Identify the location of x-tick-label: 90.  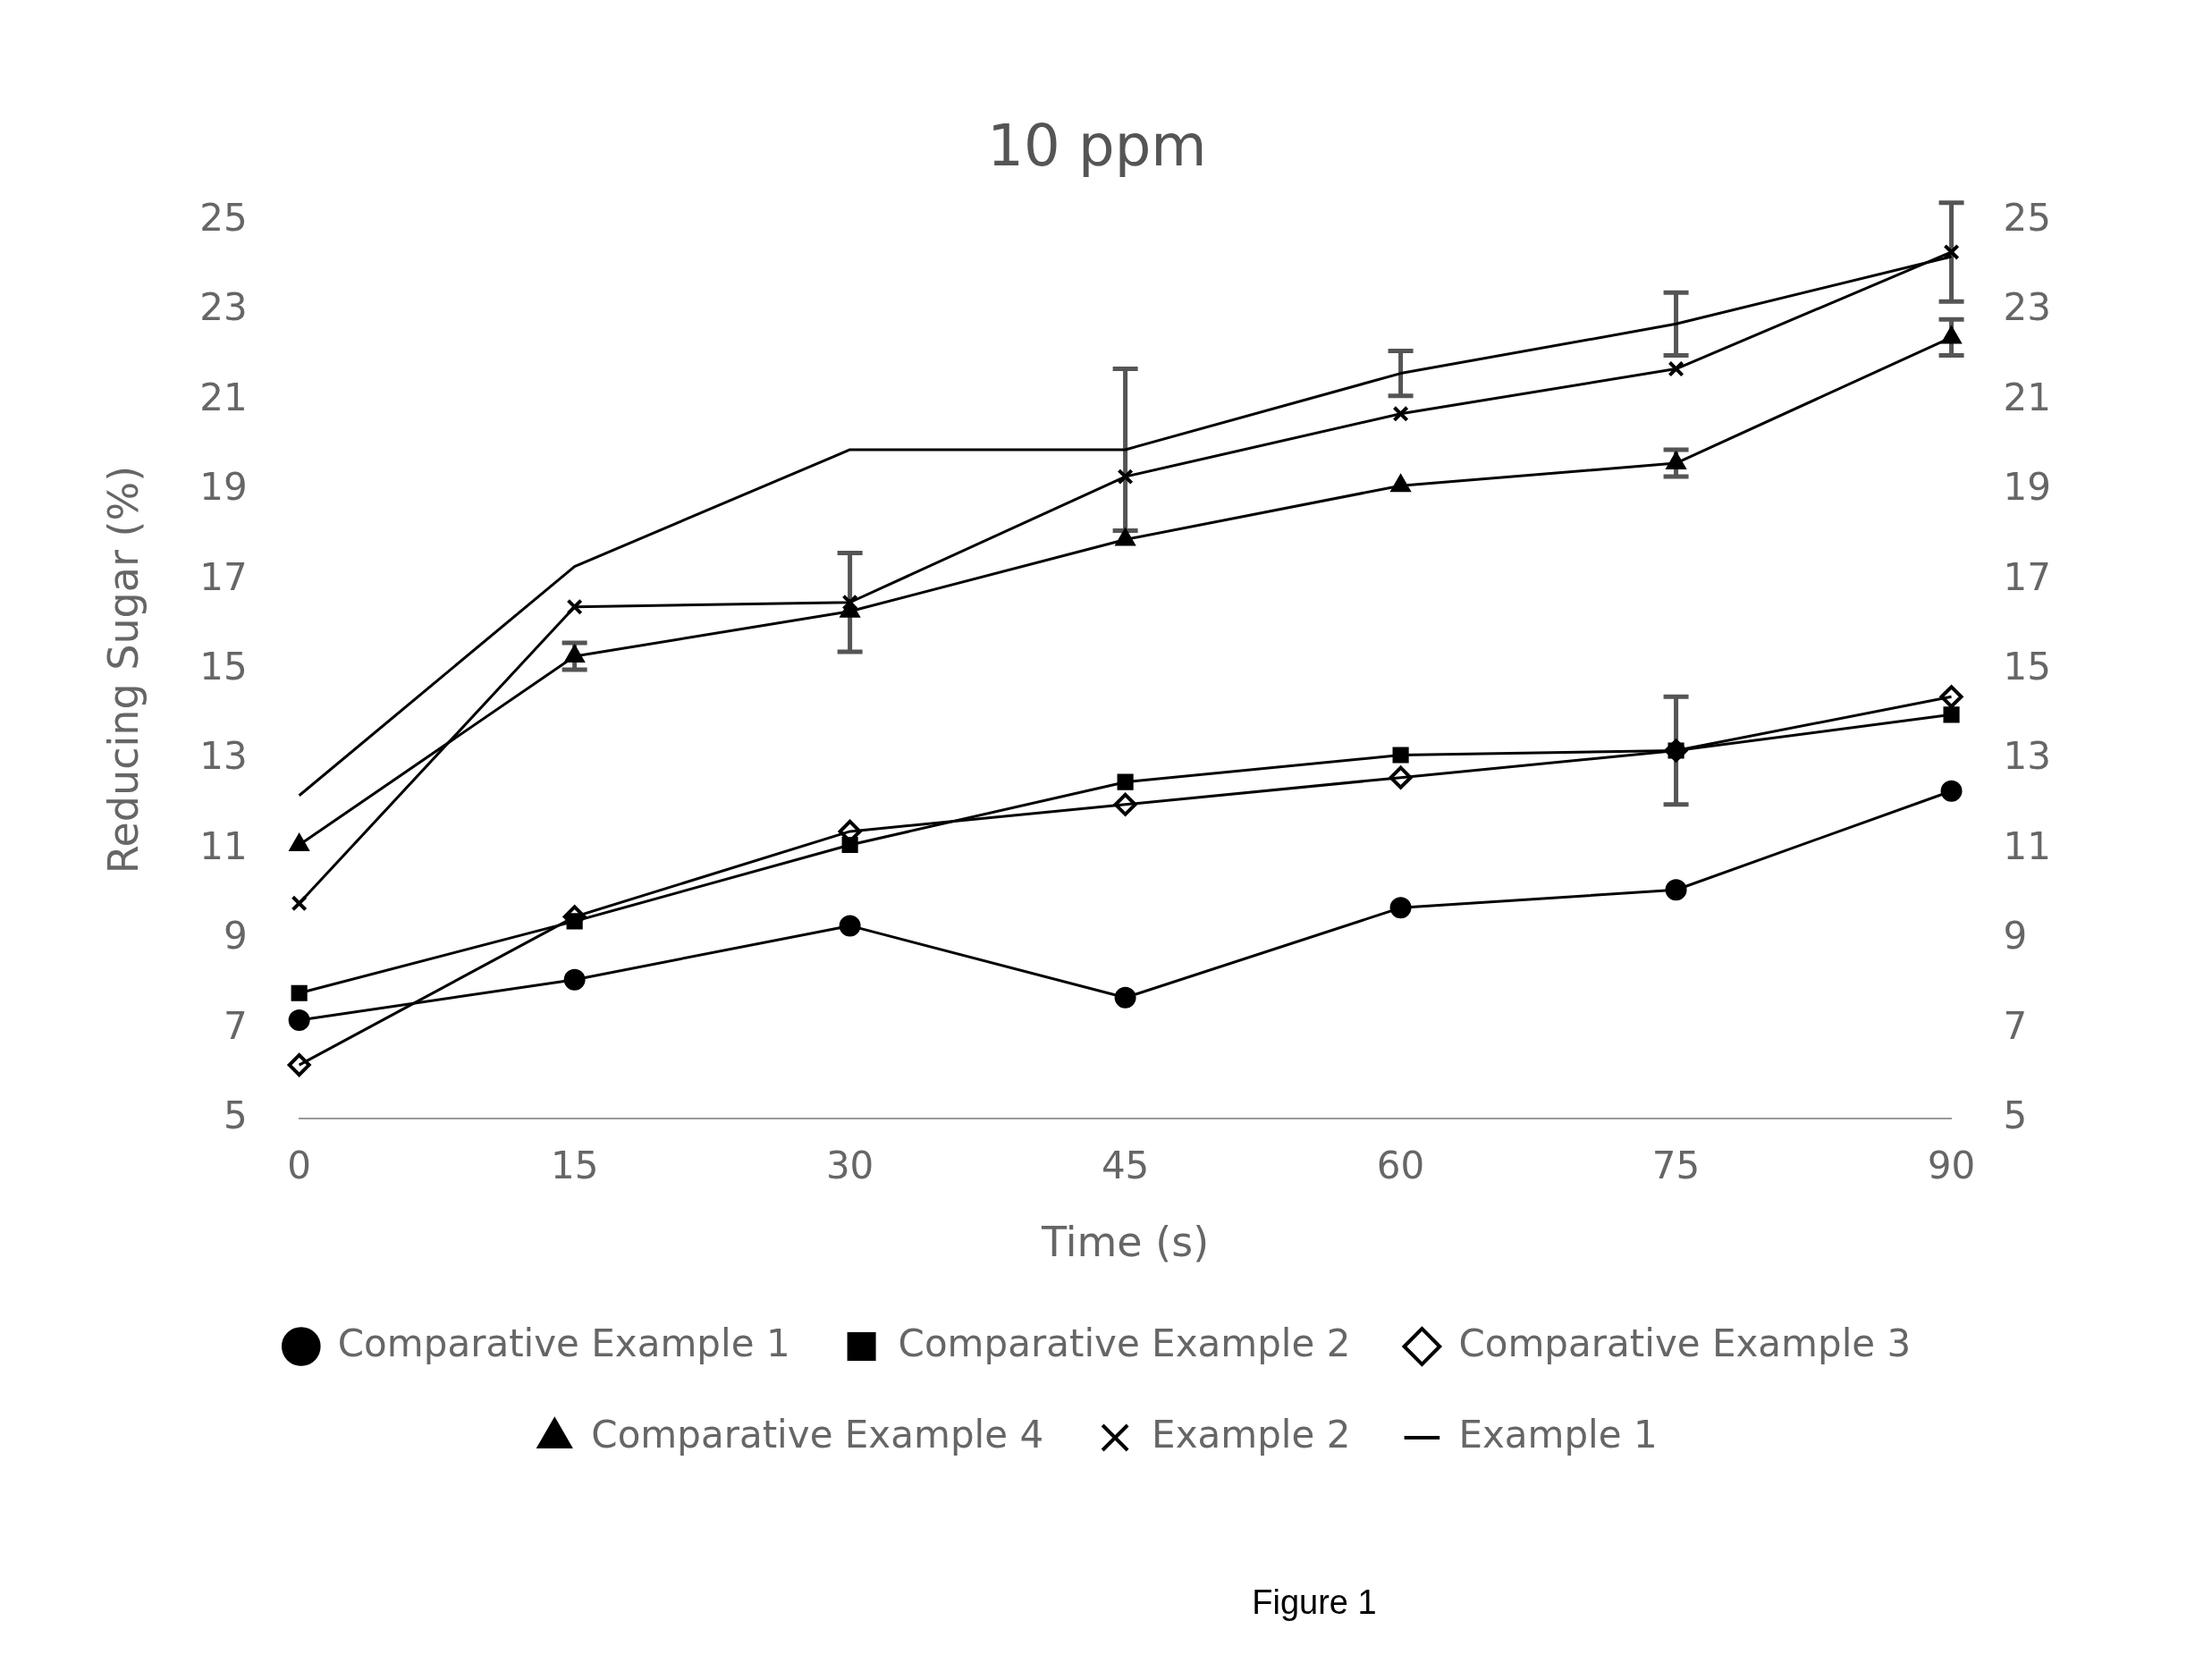
(1951, 1165).